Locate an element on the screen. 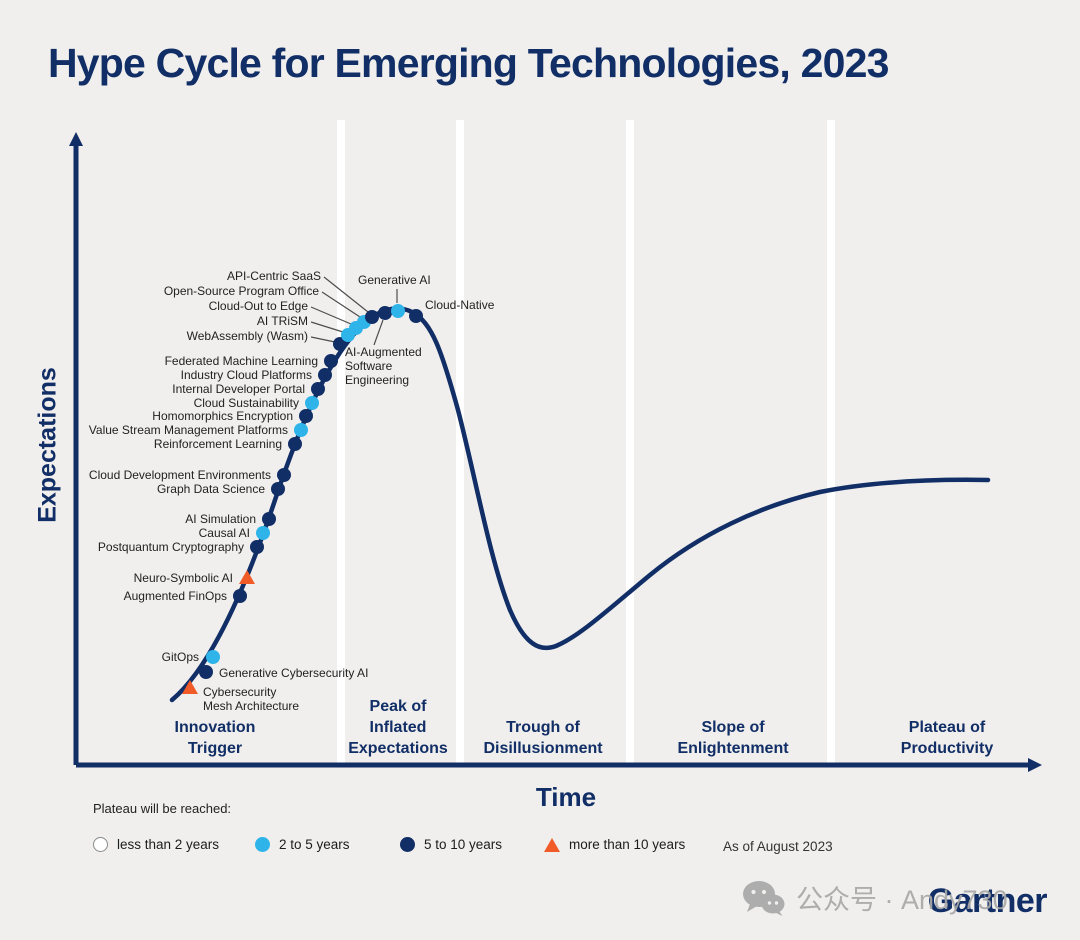 This screenshot has height=940, width=1080. x-axis-arrow-icon is located at coordinates (1035, 765).